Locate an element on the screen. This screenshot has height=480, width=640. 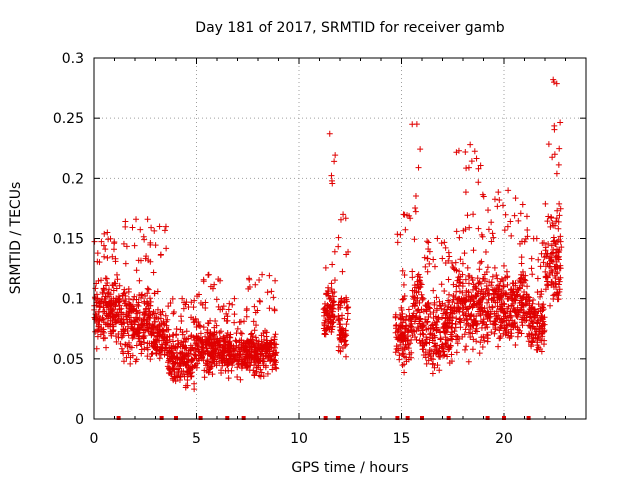
zero-marker is located at coordinates (397, 418).